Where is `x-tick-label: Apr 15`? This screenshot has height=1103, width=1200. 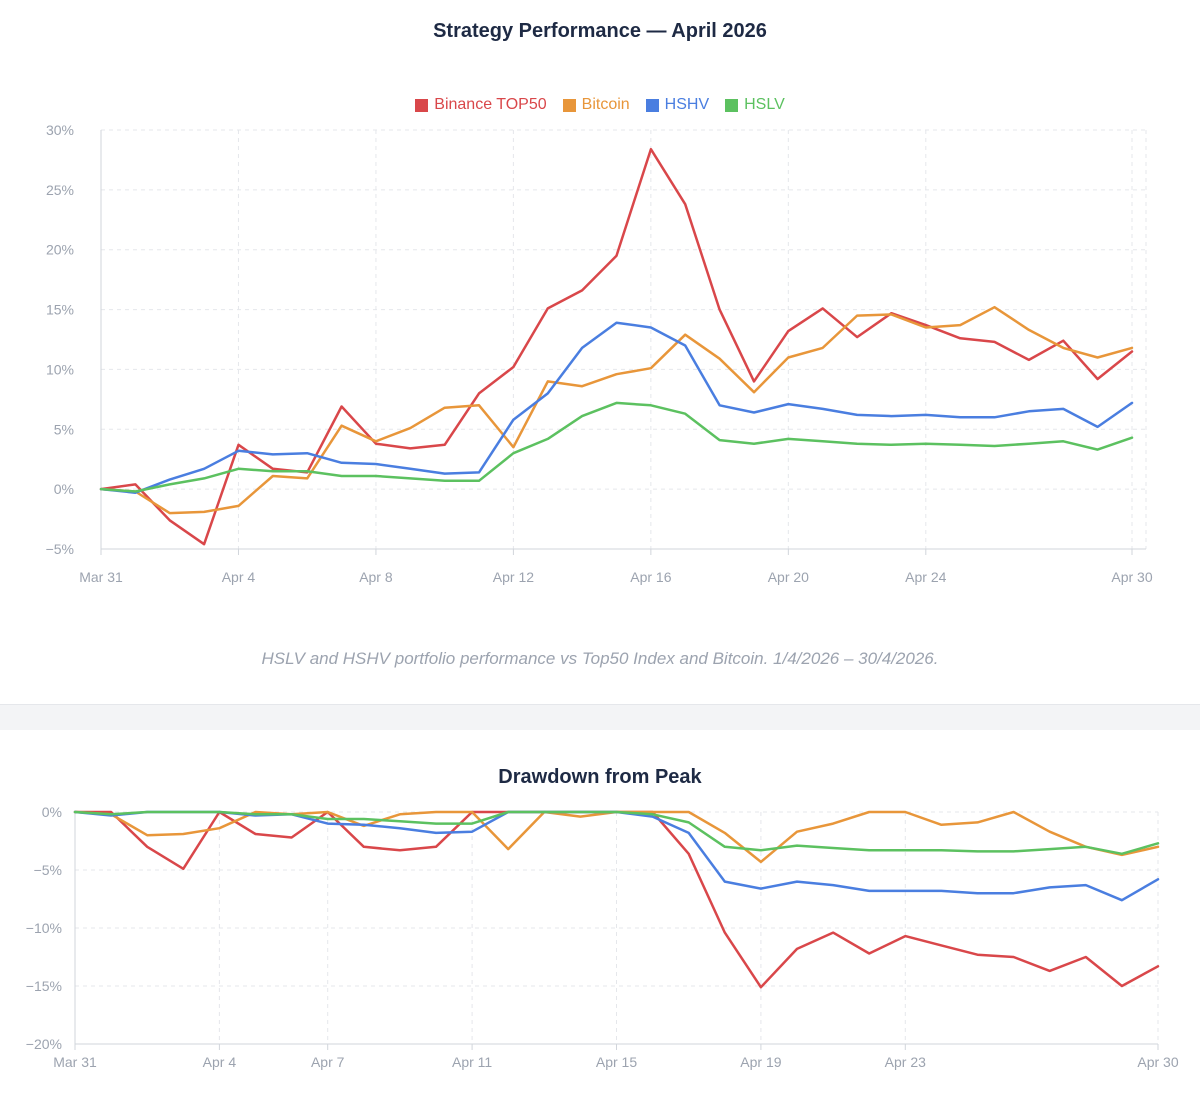
x-tick-label: Apr 15 is located at coordinates (616, 1062).